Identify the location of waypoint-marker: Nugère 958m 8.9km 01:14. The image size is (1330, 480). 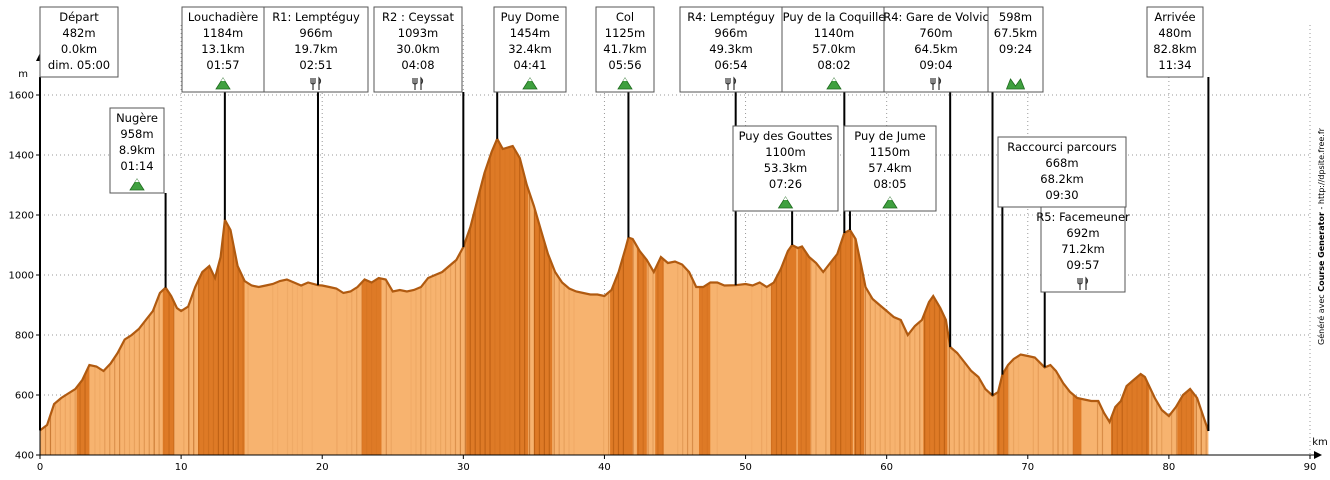
(138, 197).